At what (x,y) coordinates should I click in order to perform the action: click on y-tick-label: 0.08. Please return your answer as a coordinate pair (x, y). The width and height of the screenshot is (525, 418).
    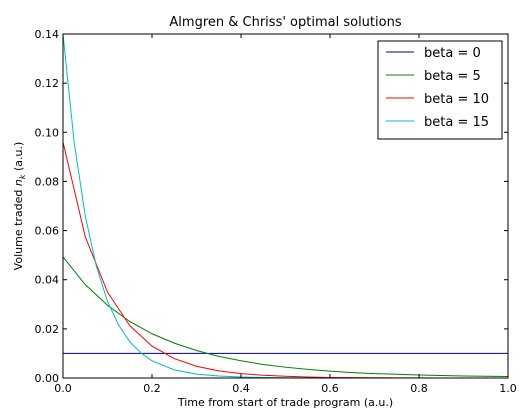
    Looking at the image, I should click on (47, 181).